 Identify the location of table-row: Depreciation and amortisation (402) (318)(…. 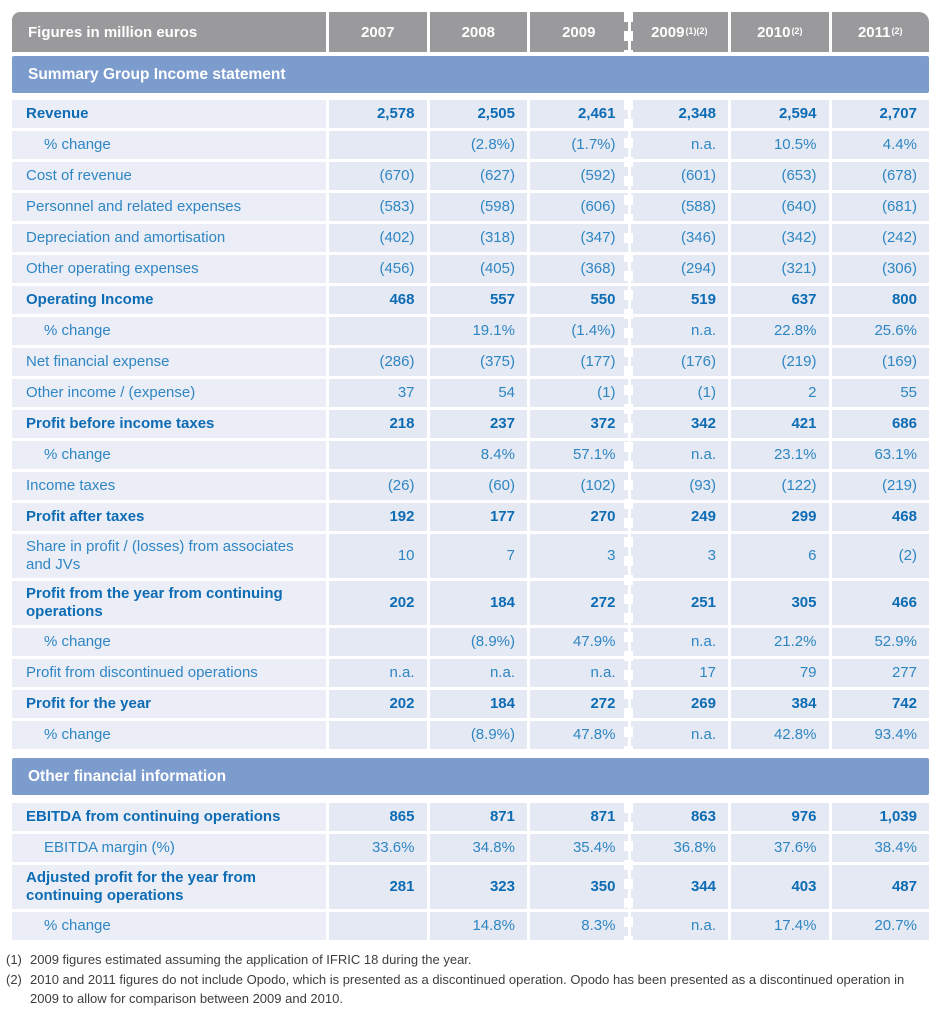
(470, 238).